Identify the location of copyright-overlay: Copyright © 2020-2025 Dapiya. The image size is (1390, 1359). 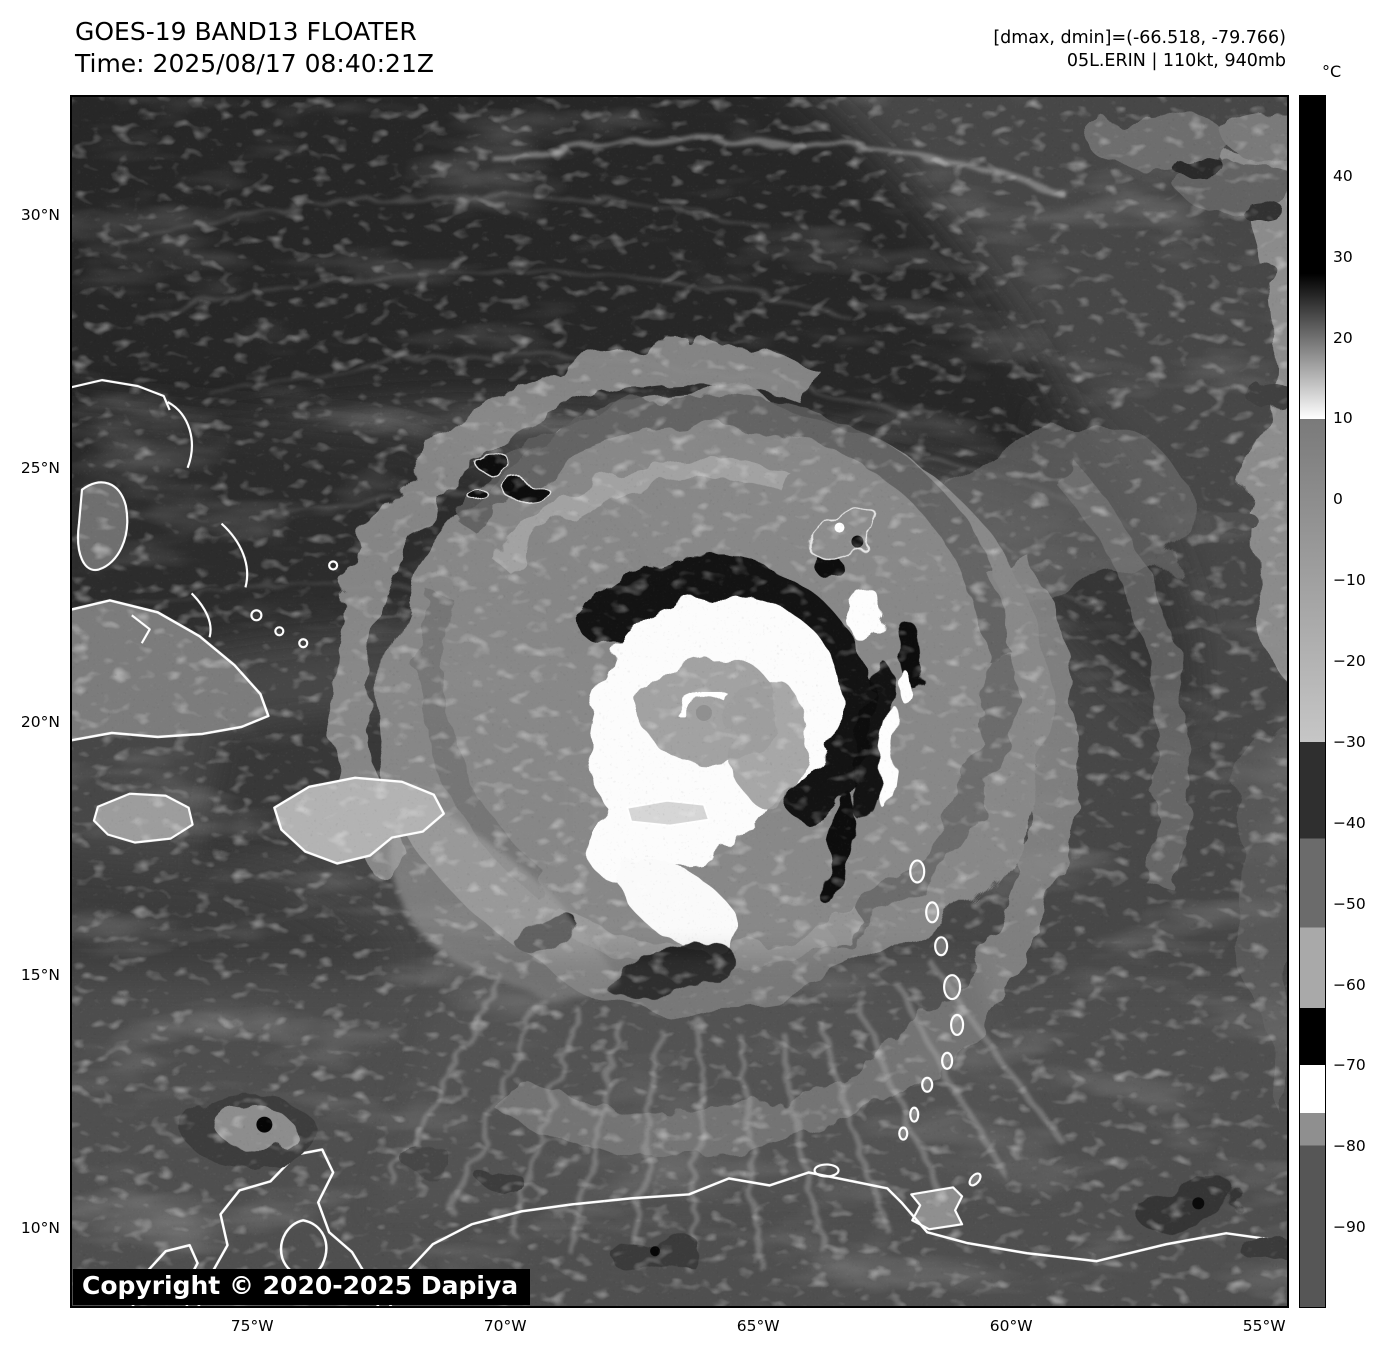
(302, 1287).